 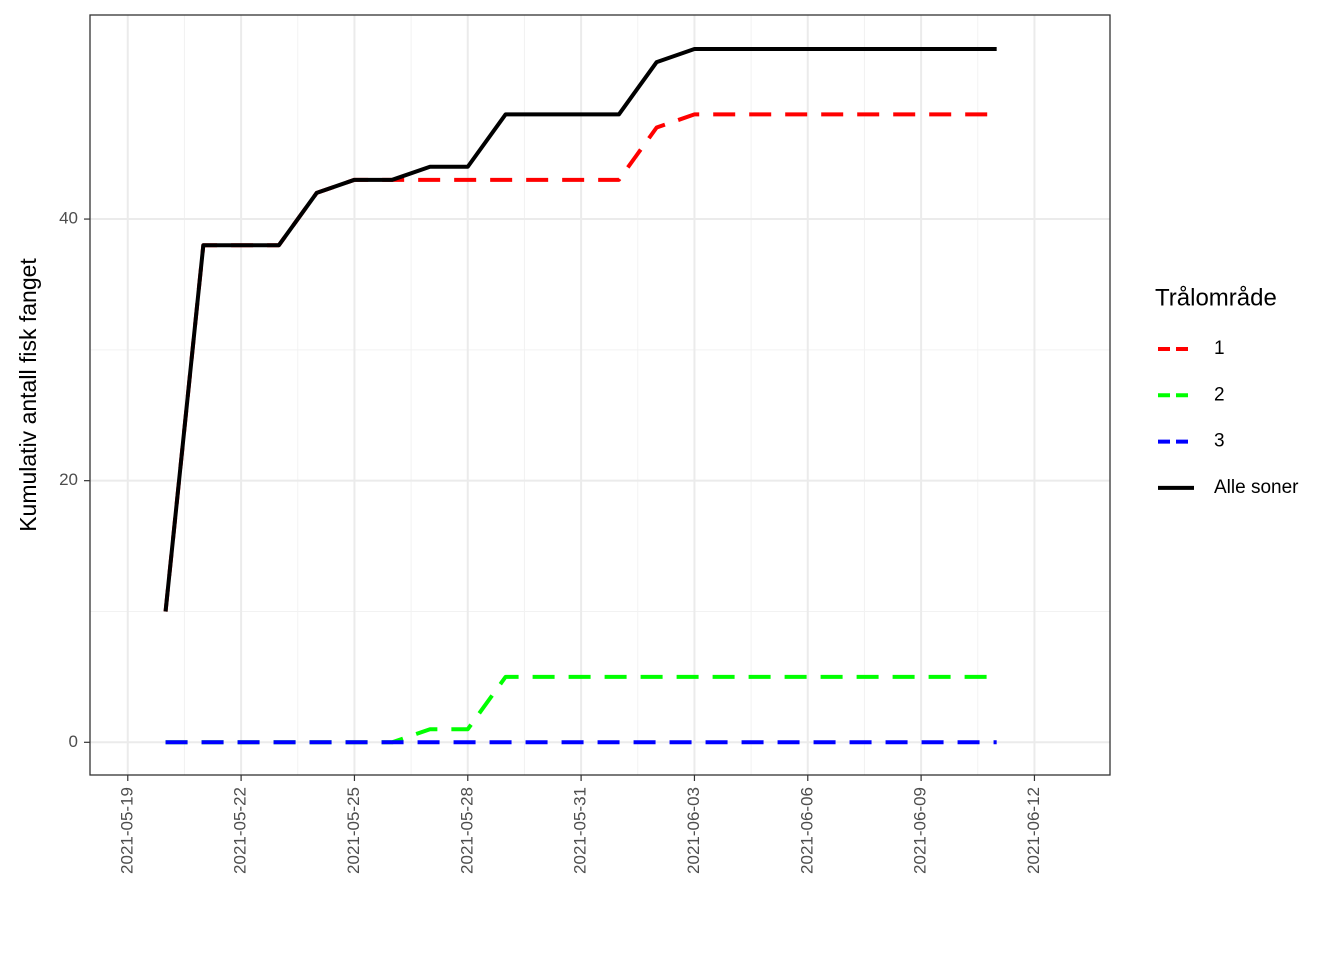 I want to click on legend-label: Alle soner, so click(x=1256, y=487).